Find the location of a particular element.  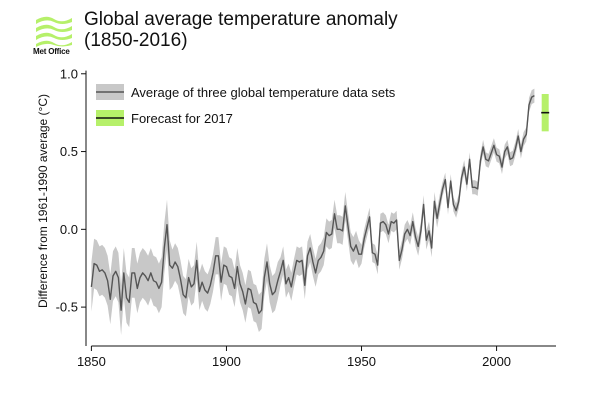

x-tick-label: 1850 is located at coordinates (91, 361).